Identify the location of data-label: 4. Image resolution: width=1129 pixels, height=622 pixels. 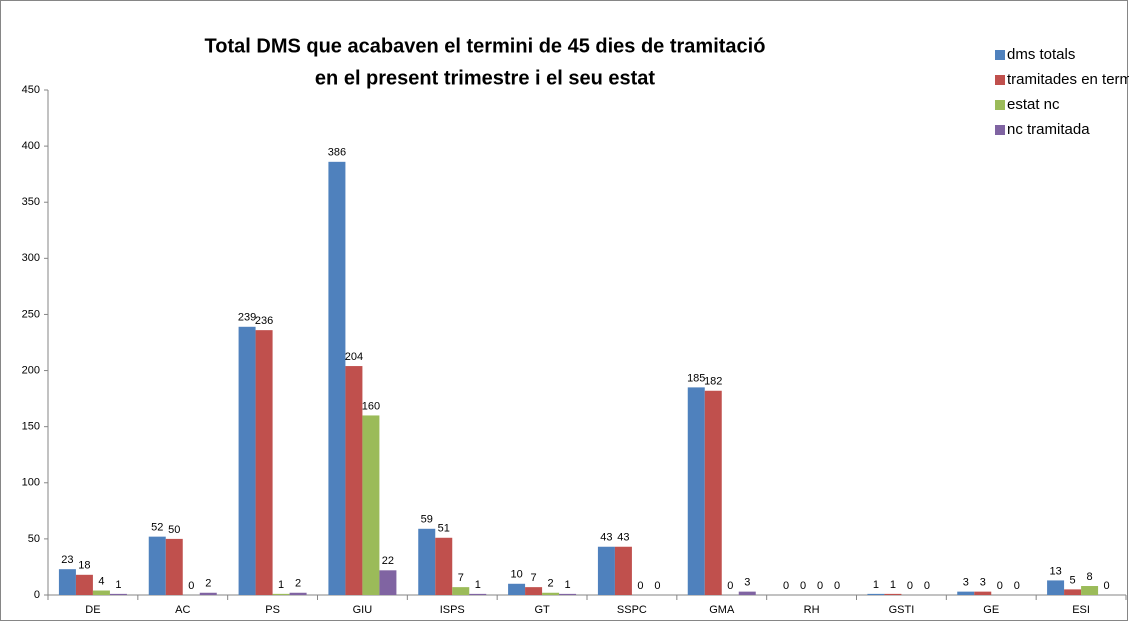
(101, 581).